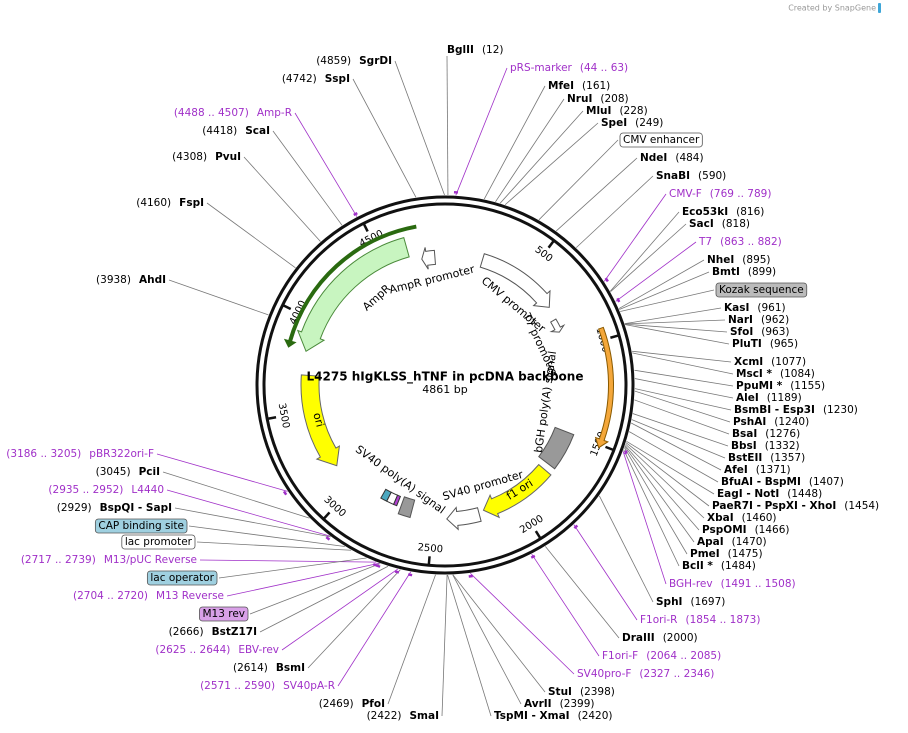 The image size is (908, 733). What do you see at coordinates (653, 158) in the screenshot?
I see `label-name: NdeI` at bounding box center [653, 158].